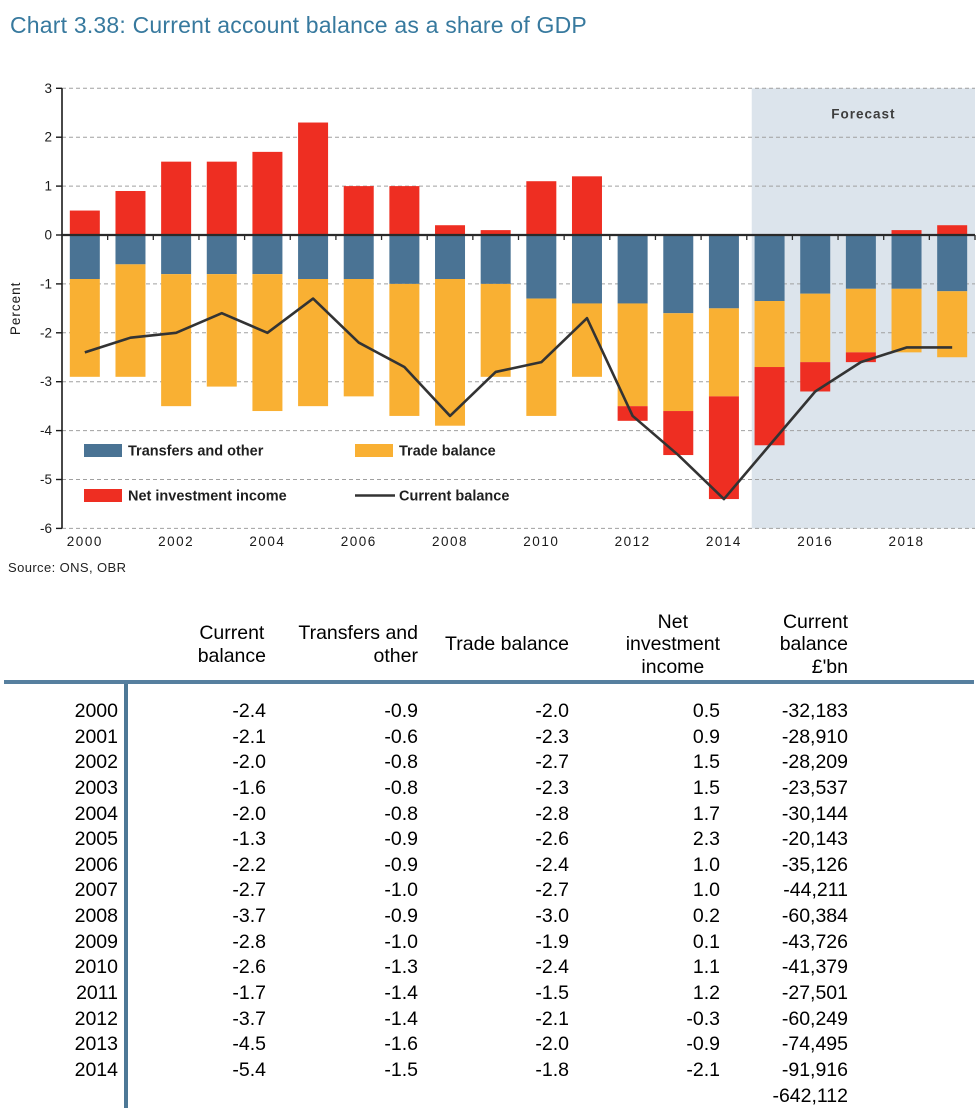  I want to click on table-value-cell: -1.6, so click(249, 787).